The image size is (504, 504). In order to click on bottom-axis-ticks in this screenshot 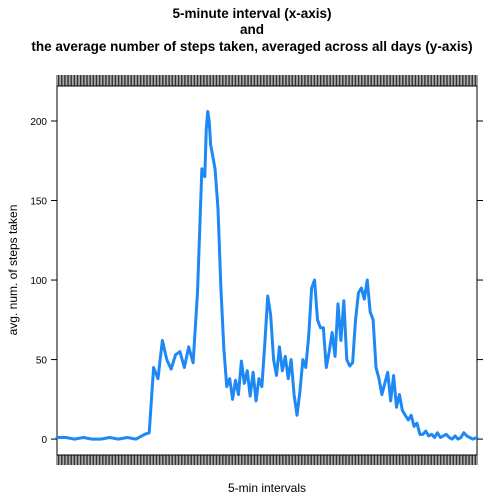, I will do `click(267, 460)`.